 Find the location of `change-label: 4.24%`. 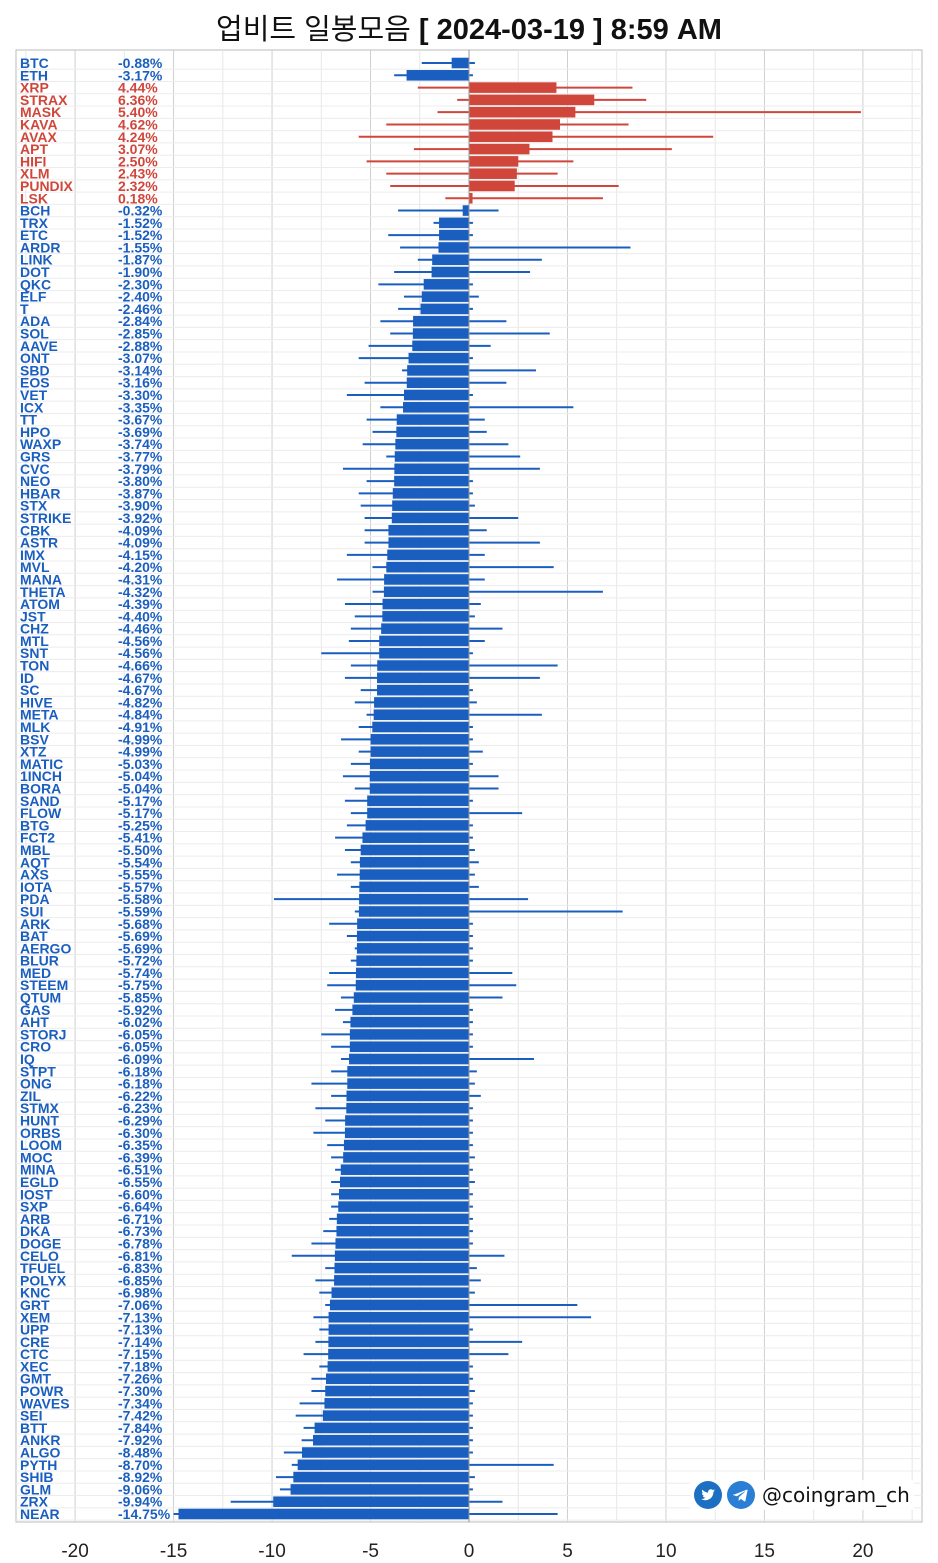

change-label: 4.24% is located at coordinates (138, 137).